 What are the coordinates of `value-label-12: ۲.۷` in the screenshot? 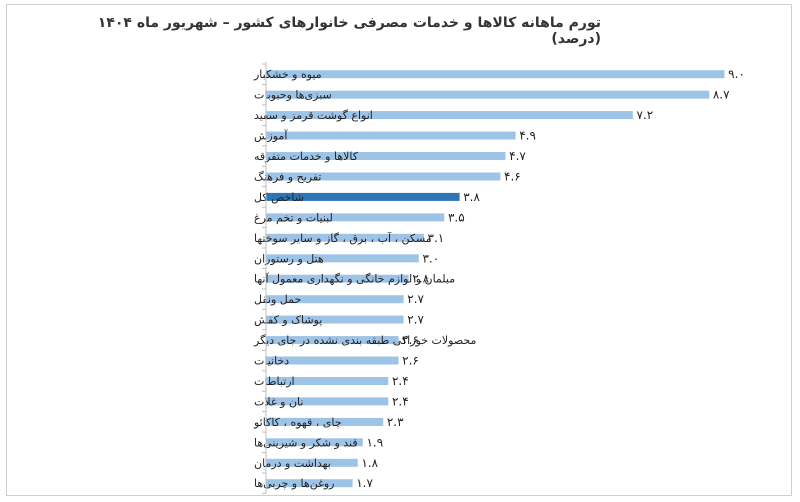 It's located at (415, 320).